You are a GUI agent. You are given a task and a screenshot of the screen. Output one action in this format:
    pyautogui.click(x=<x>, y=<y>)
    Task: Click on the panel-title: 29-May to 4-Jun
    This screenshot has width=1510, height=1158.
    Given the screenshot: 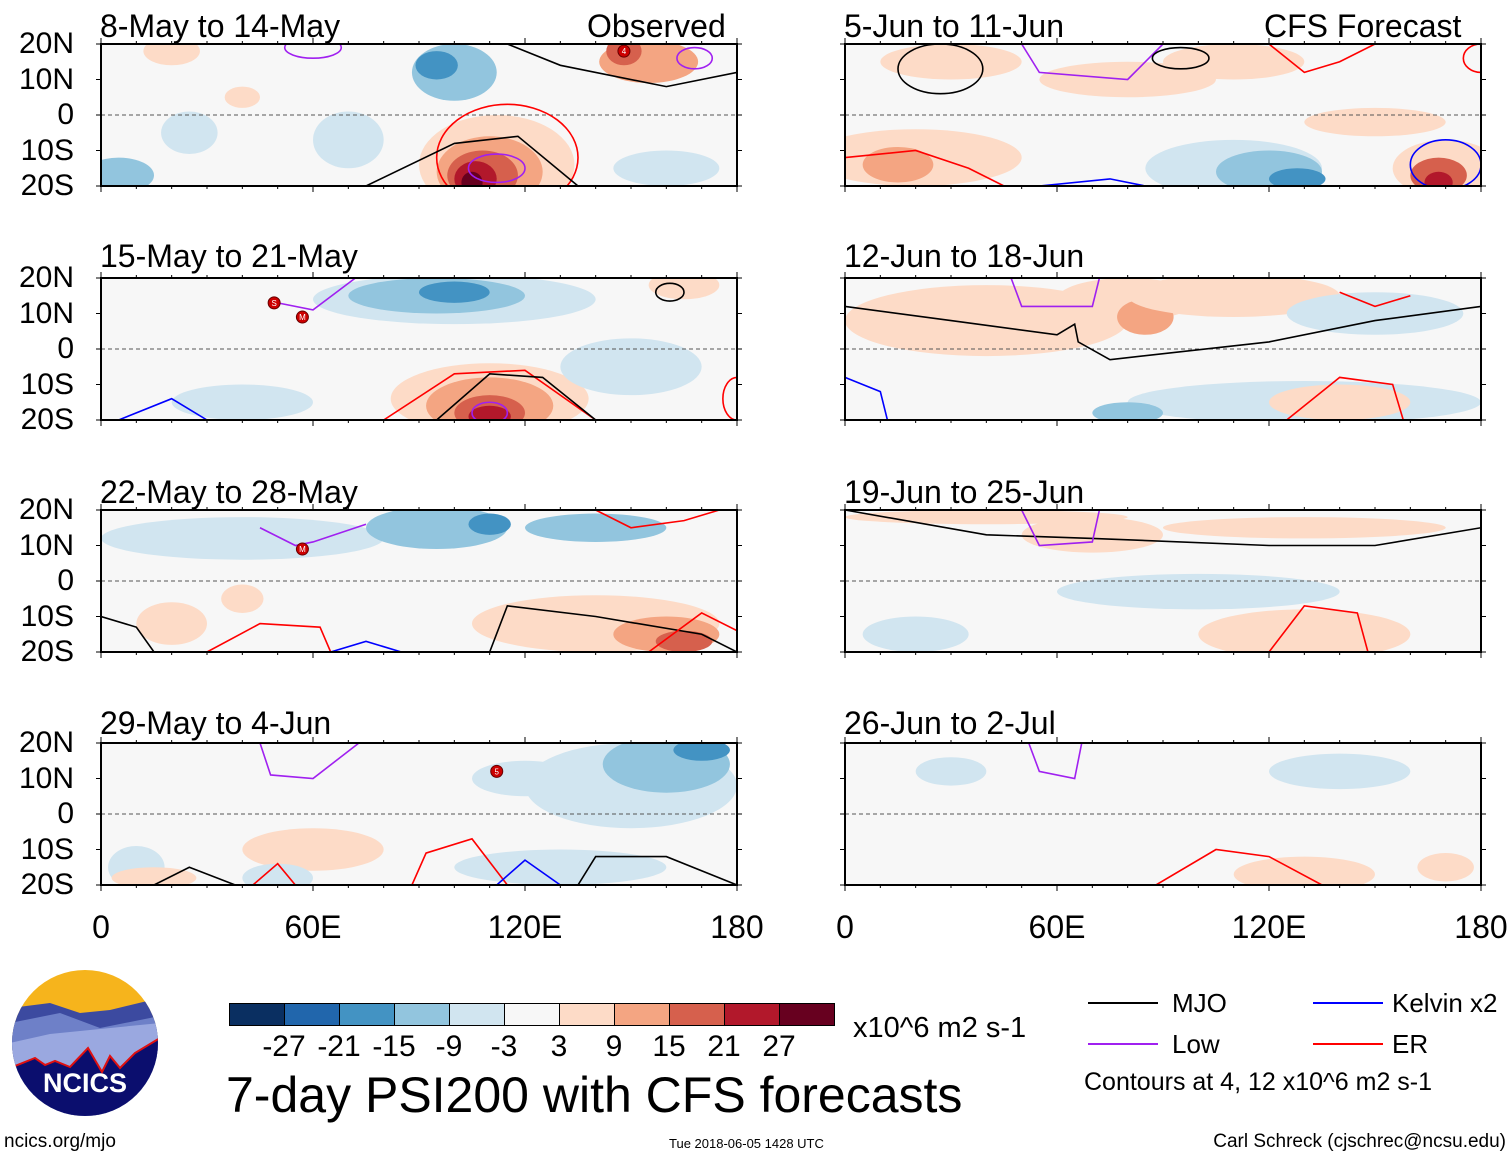 What is the action you would take?
    pyautogui.click(x=216, y=723)
    